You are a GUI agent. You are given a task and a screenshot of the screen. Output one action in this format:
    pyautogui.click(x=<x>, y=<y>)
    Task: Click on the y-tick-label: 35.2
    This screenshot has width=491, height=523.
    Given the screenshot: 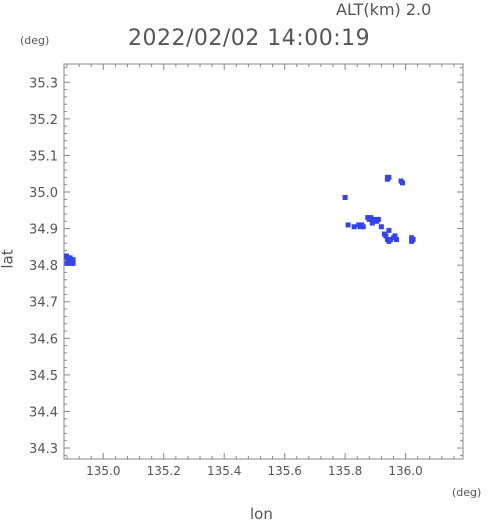 What is the action you would take?
    pyautogui.click(x=43, y=120)
    